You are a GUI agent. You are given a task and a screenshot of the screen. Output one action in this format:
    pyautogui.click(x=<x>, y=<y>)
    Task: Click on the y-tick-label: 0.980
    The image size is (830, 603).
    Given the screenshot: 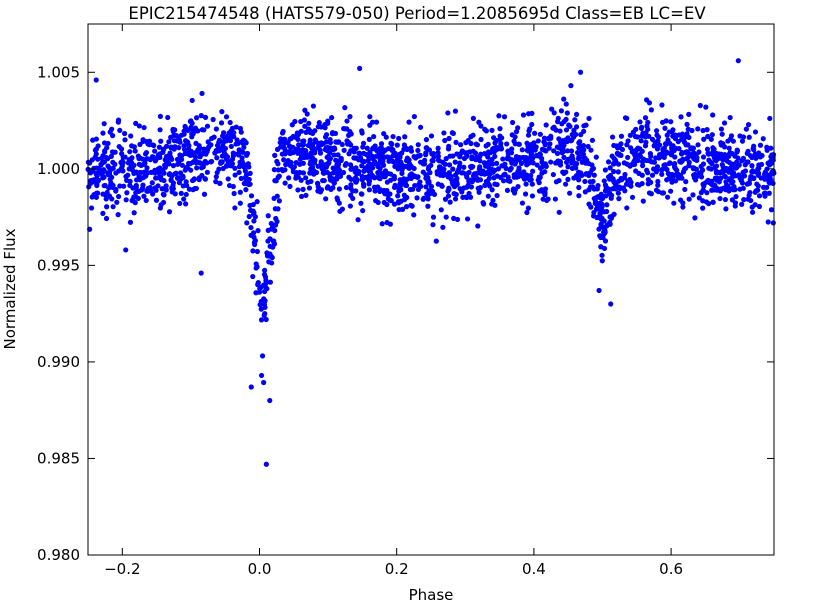 What is the action you would take?
    pyautogui.click(x=58, y=555)
    